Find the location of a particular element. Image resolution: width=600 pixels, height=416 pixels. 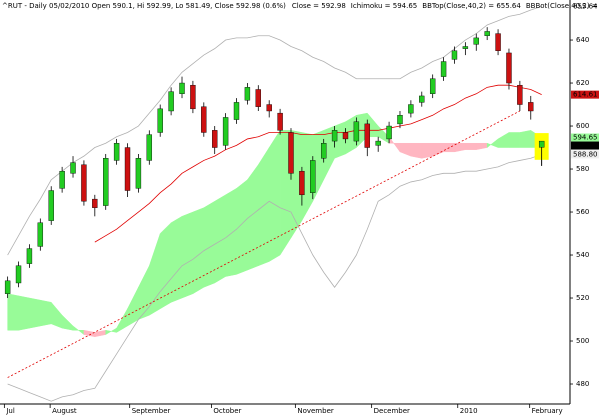

y-tick-label: 620 is located at coordinates (582, 83).